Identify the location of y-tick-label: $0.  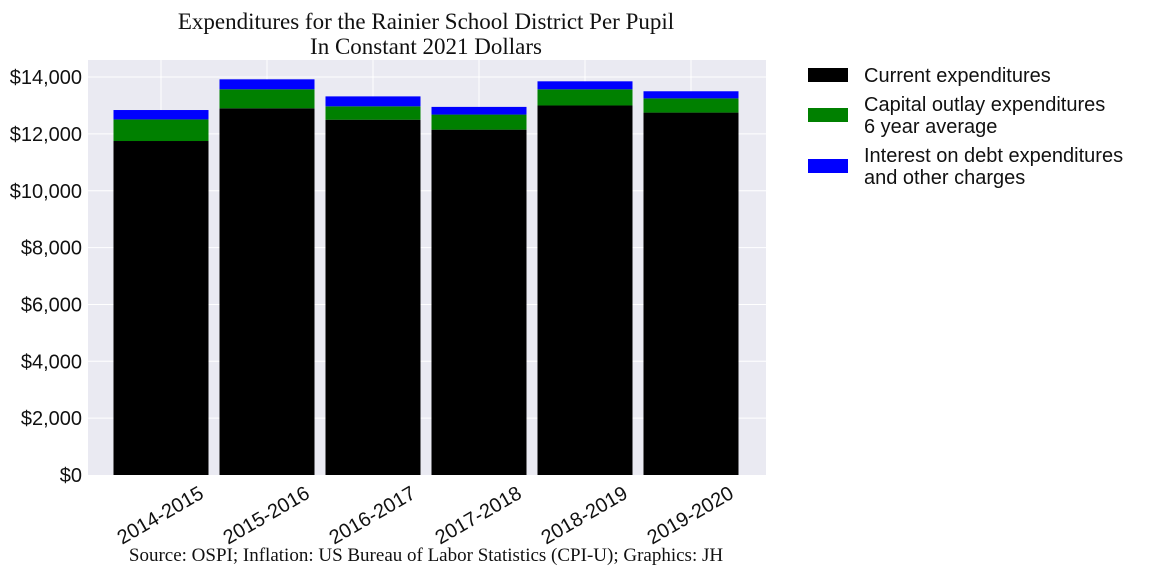
(71, 476).